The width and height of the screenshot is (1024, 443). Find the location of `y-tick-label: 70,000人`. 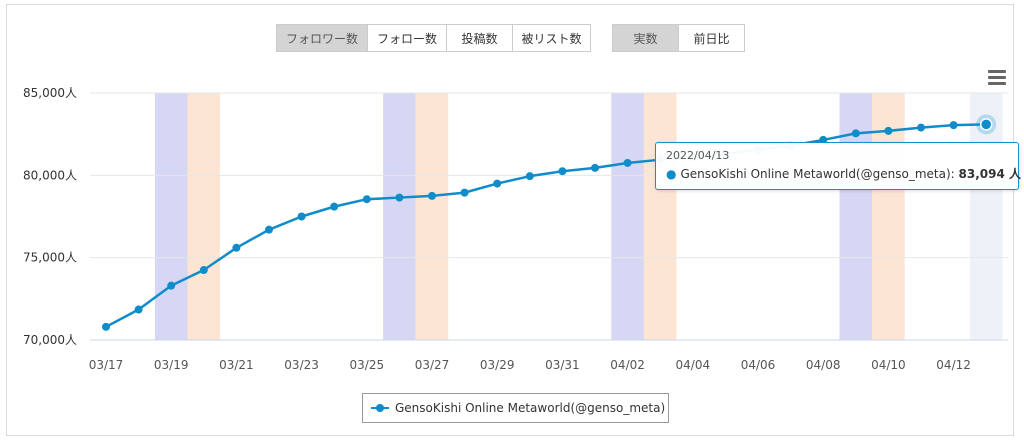

y-tick-label: 70,000人 is located at coordinates (50, 340).